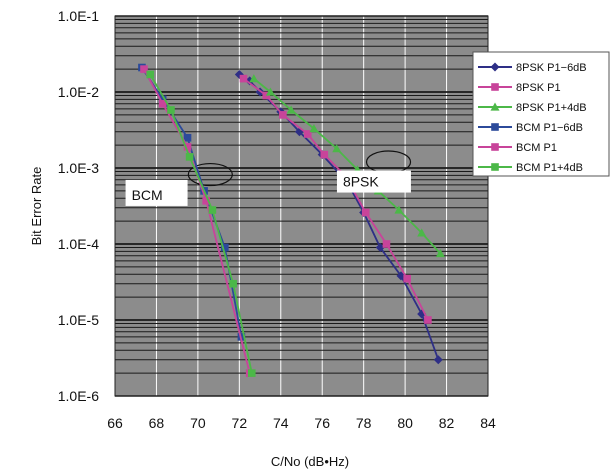 The height and width of the screenshot is (473, 614). I want to click on x-tick-label: 84, so click(488, 423).